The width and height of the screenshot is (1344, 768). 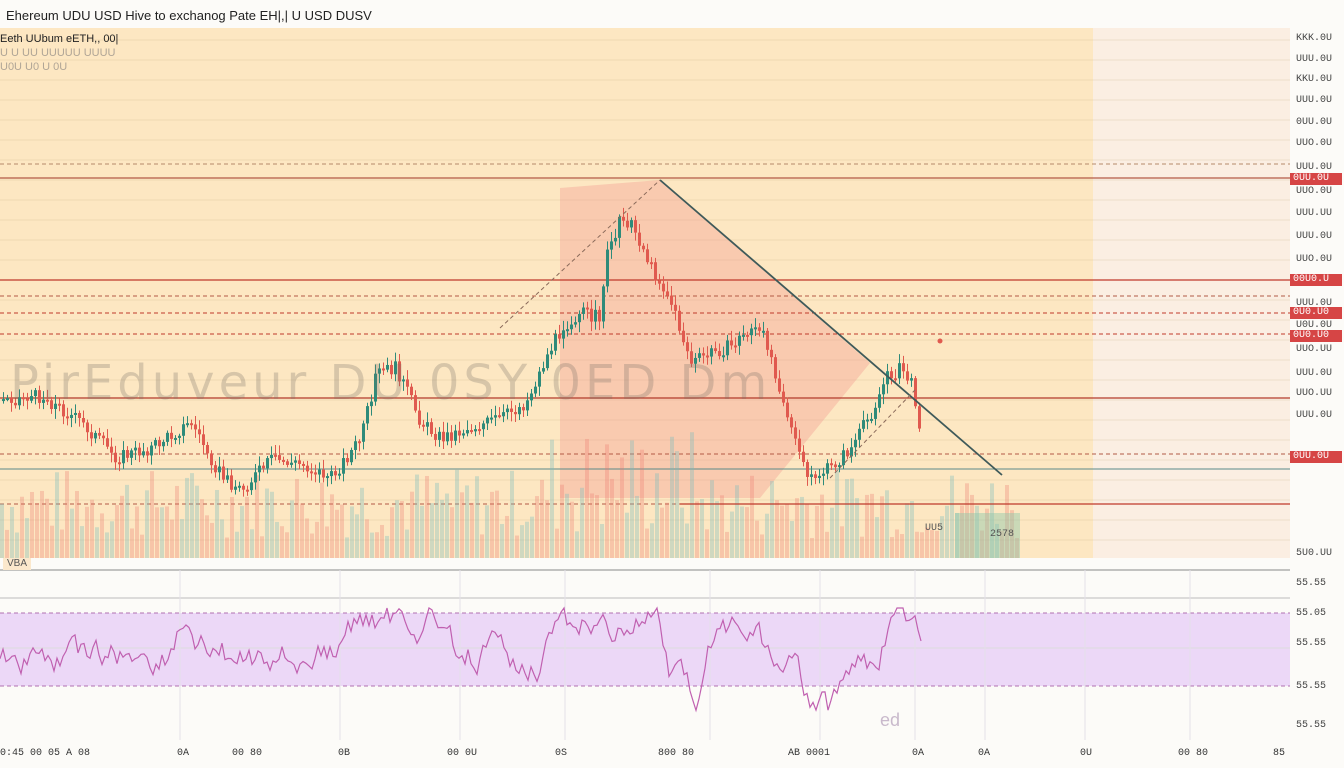 What do you see at coordinates (1314, 122) in the screenshot?
I see `price-axis-label: 0UU.0U` at bounding box center [1314, 122].